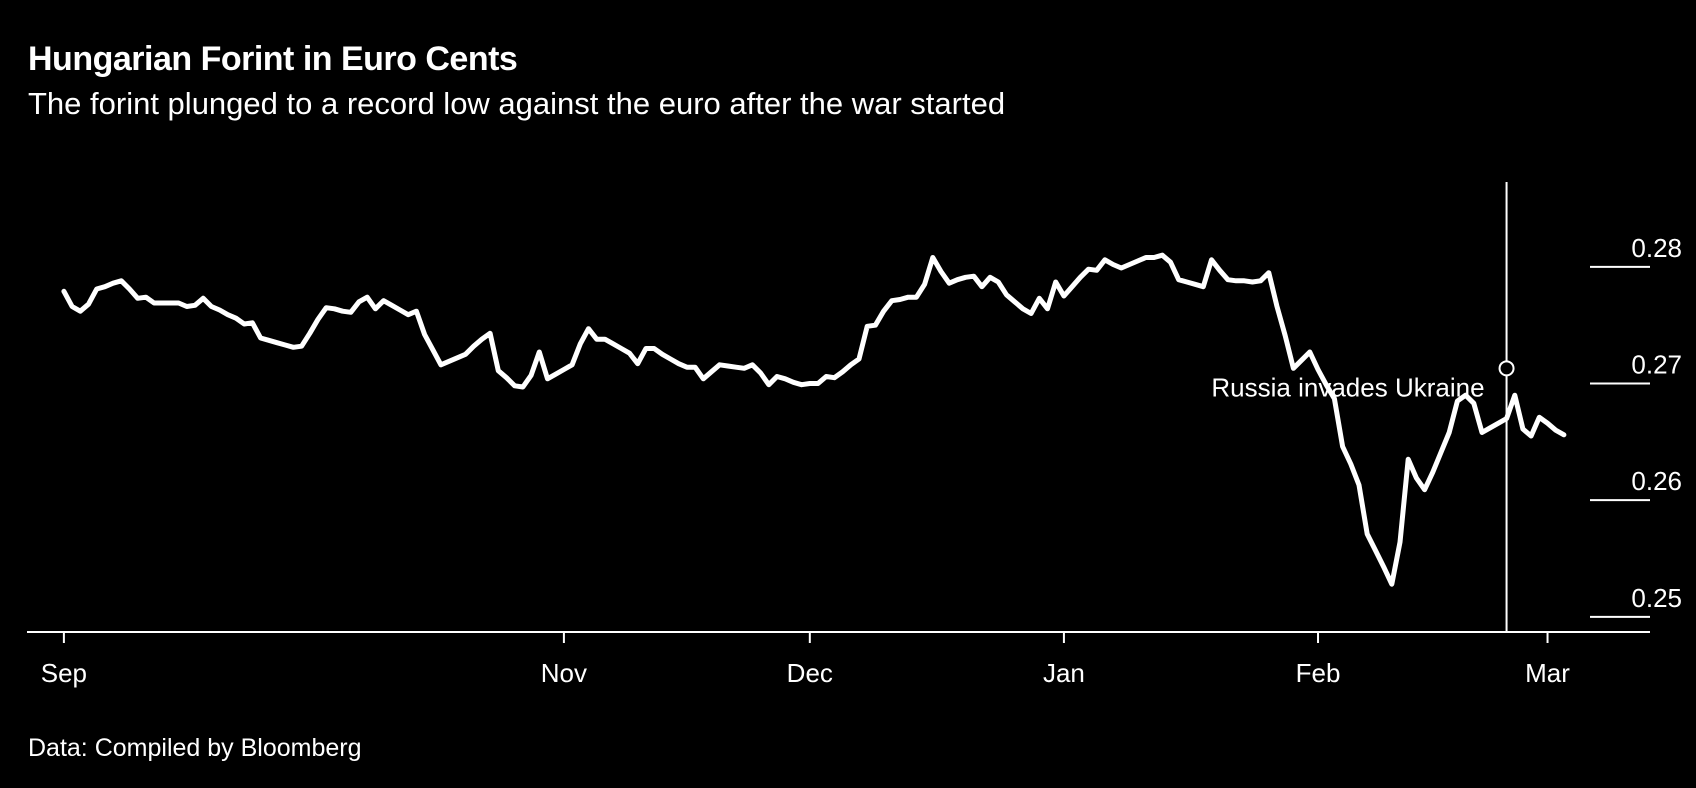  I want to click on y-tick-label: 0.26, so click(1656, 481).